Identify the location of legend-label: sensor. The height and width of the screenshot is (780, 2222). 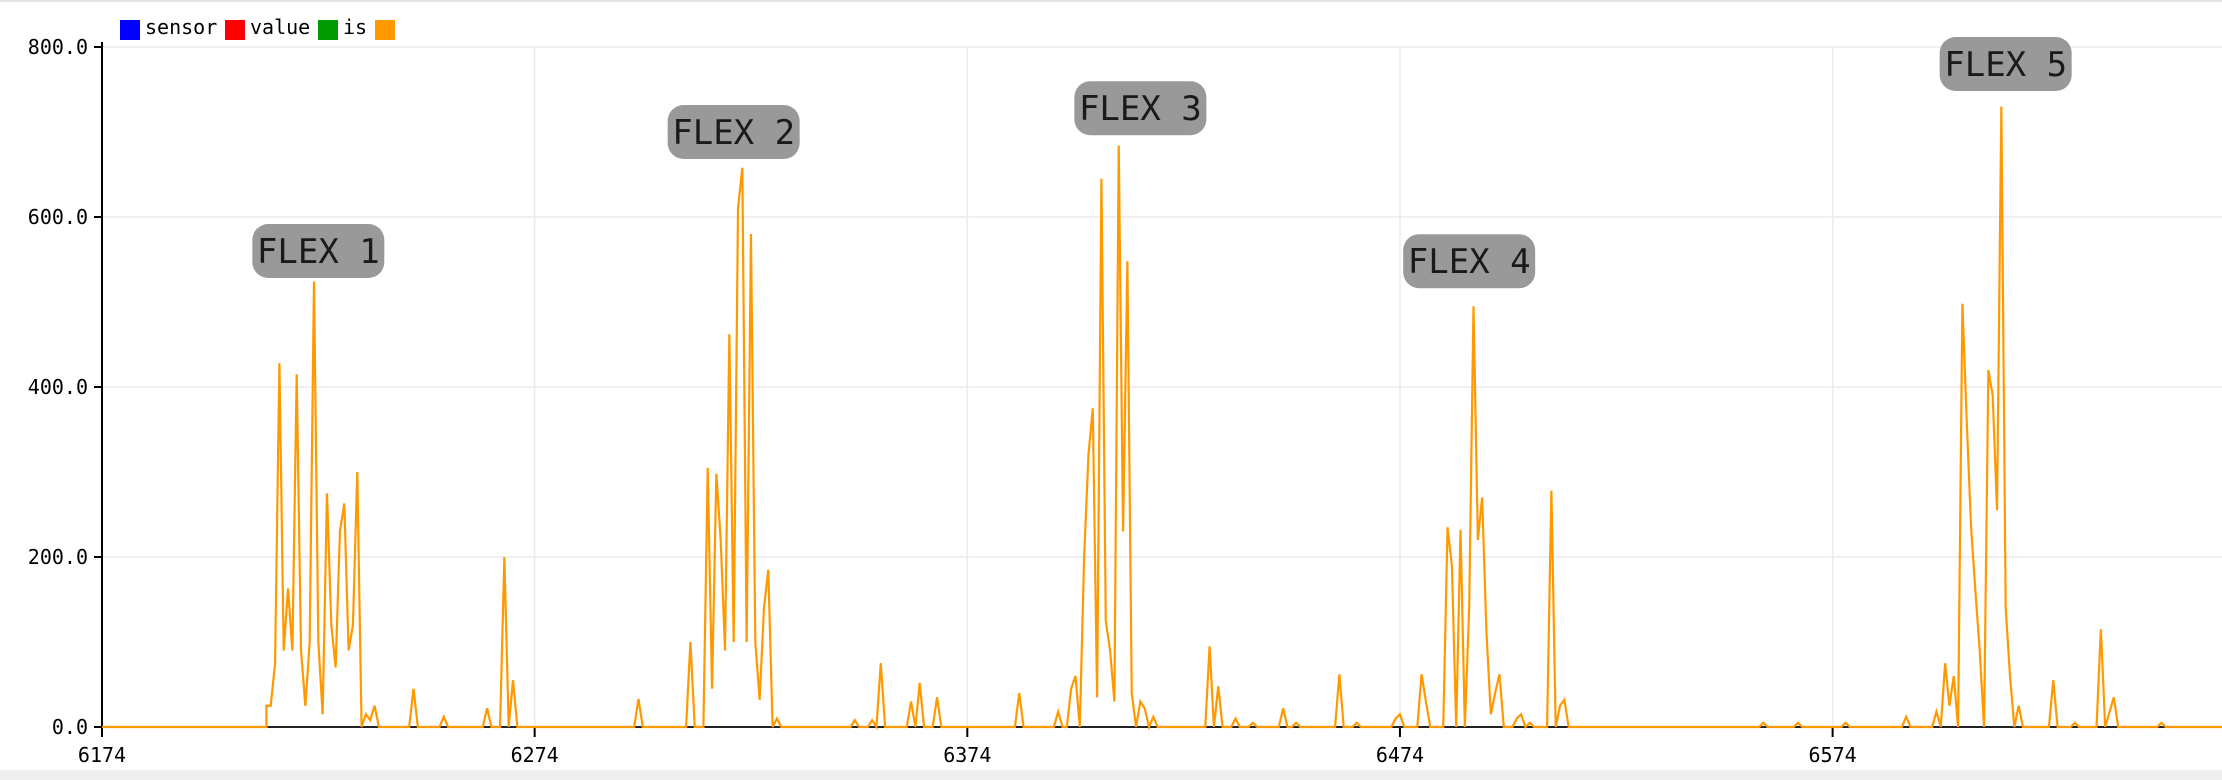
(181, 27).